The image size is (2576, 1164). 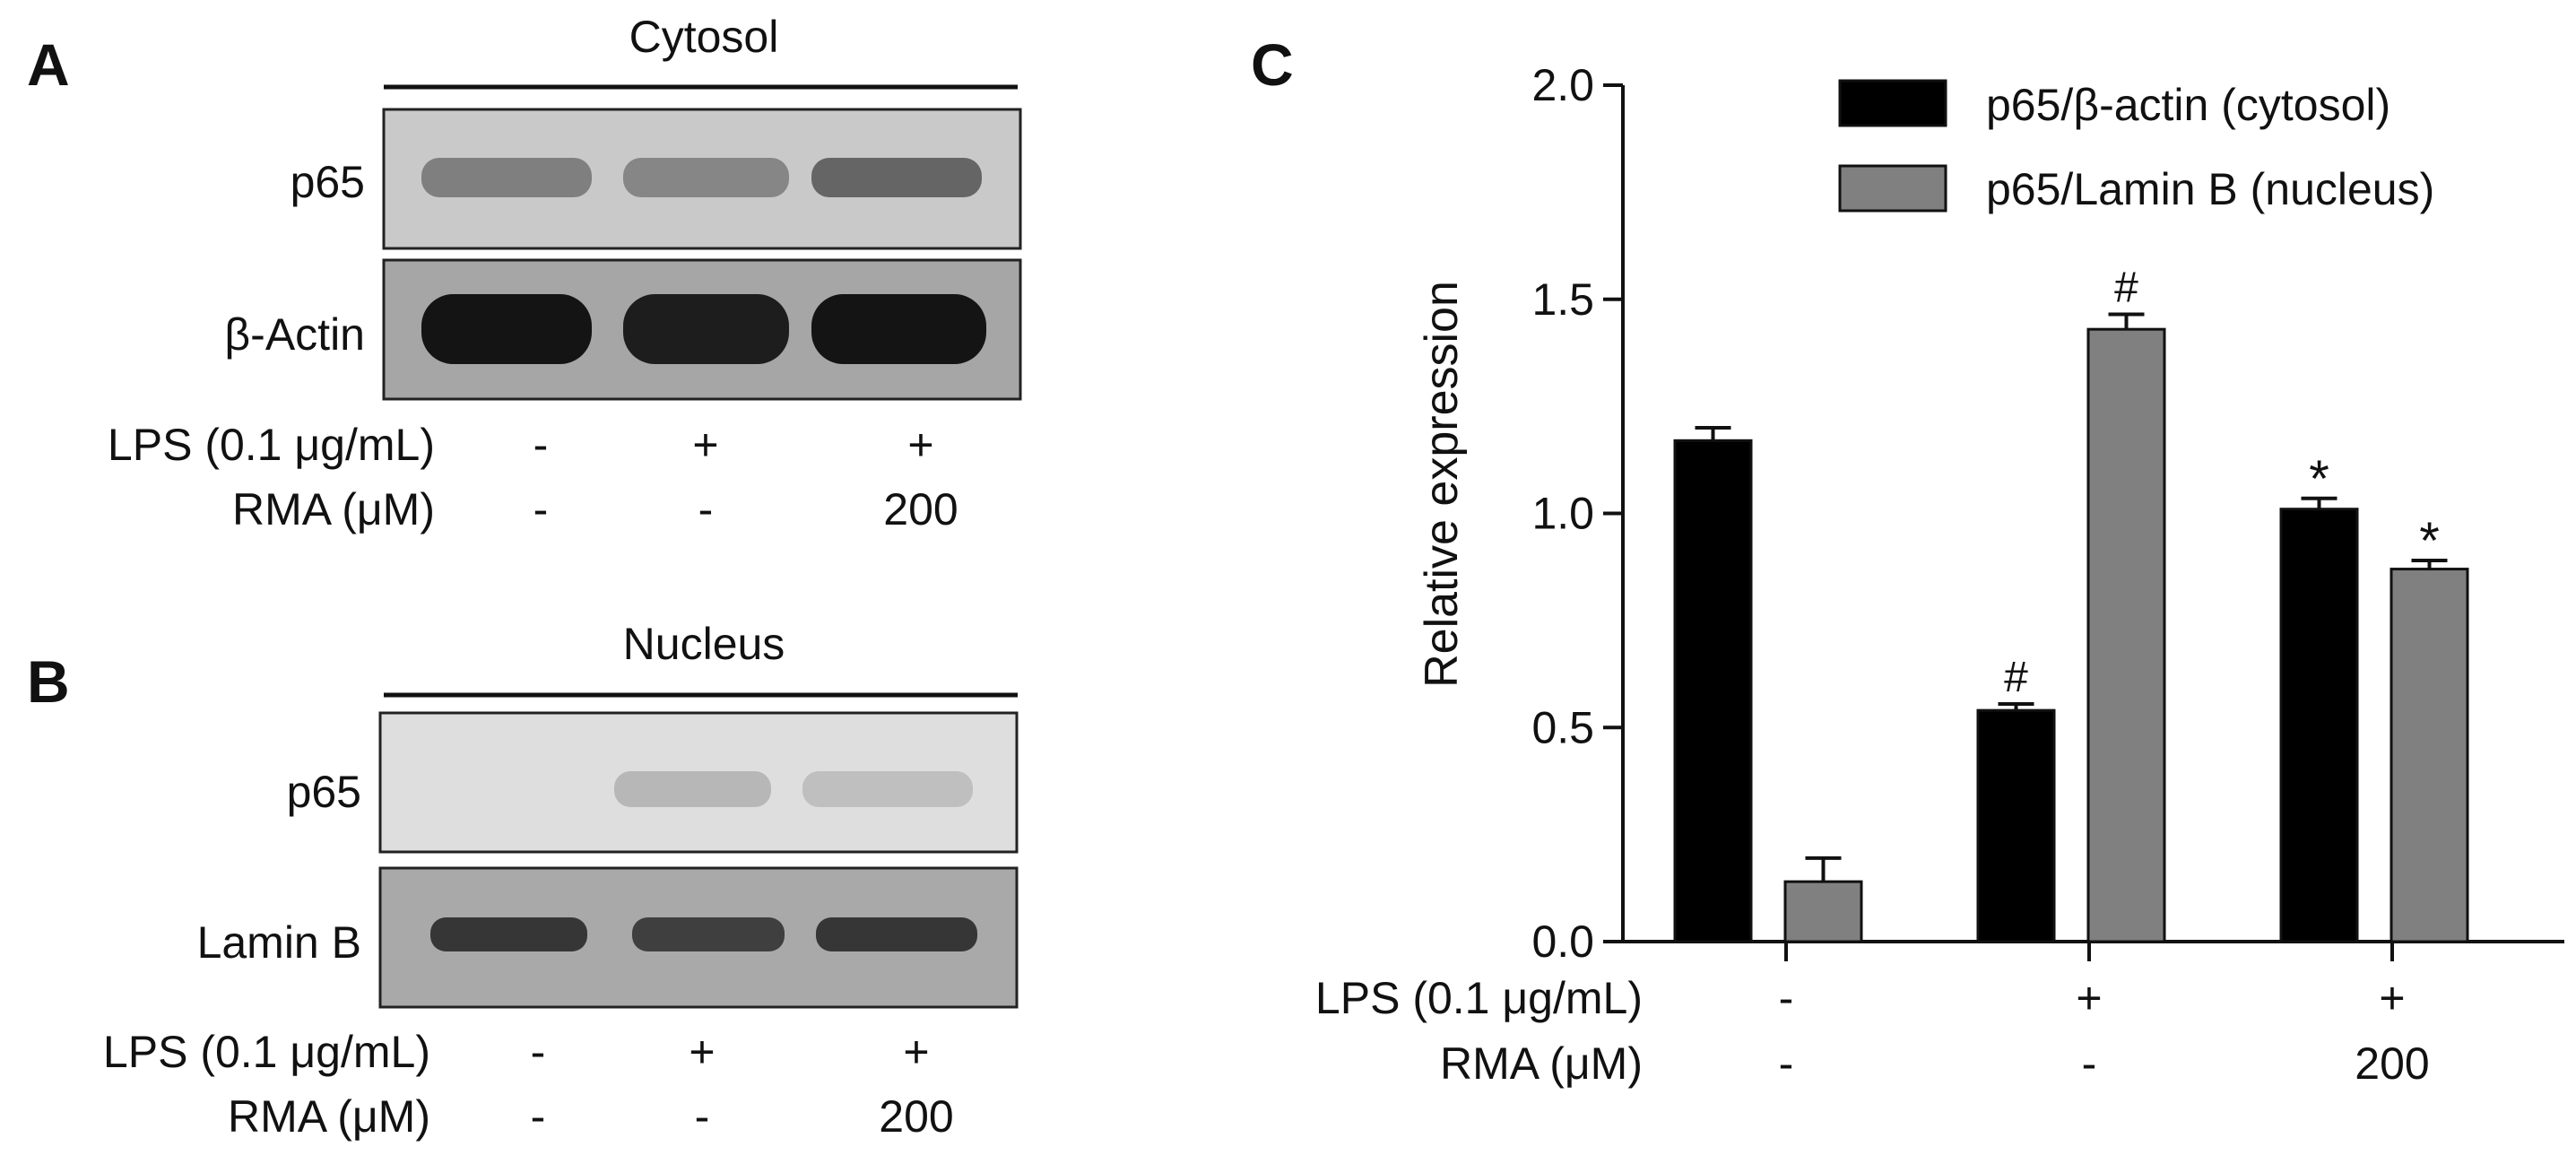 I want to click on panel-b-cond-lps-1: -, so click(x=538, y=1052).